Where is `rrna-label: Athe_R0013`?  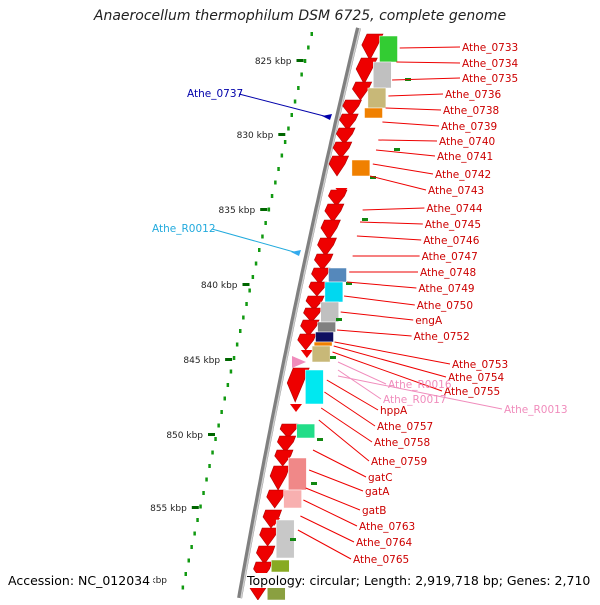
rrna-label: Athe_R0013 is located at coordinates (536, 410).